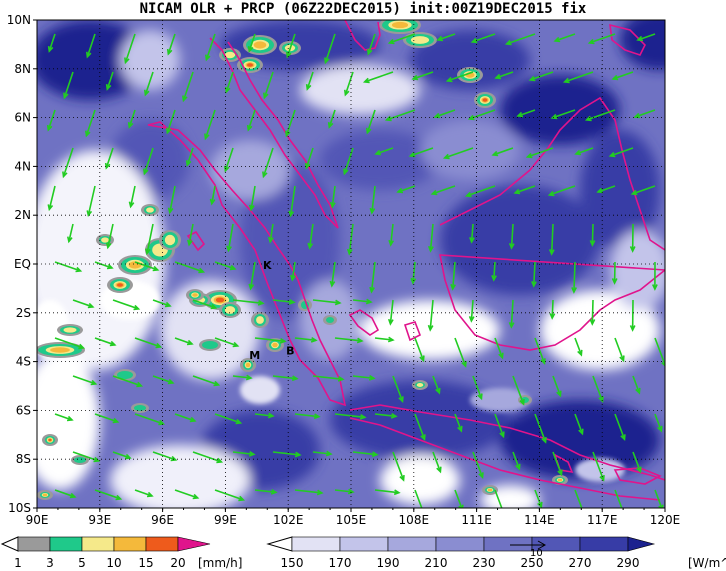  What do you see at coordinates (19, 508) in the screenshot?
I see `lat-label: 10S` at bounding box center [19, 508].